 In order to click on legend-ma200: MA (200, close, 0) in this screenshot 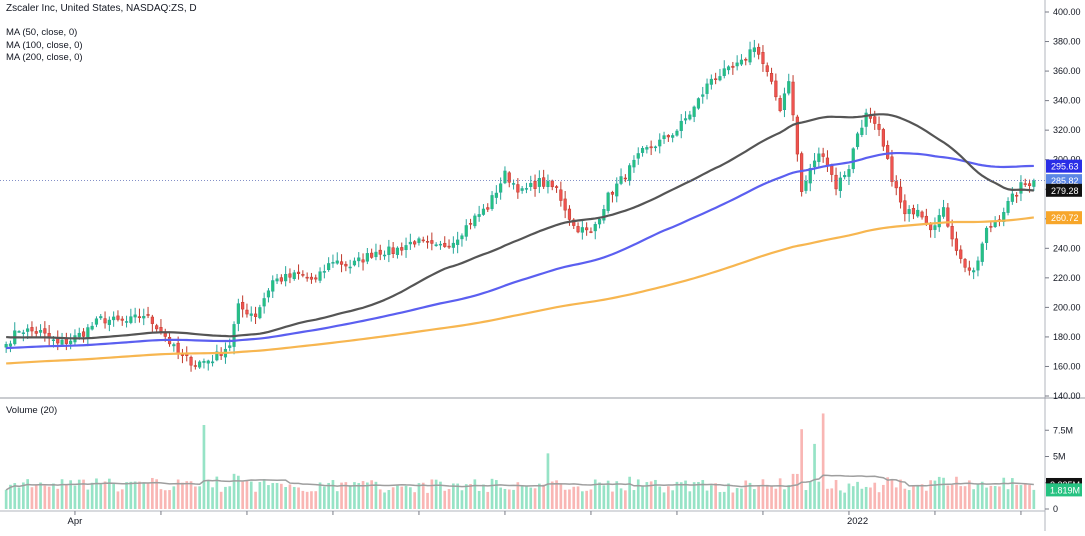, I will do `click(44, 57)`.